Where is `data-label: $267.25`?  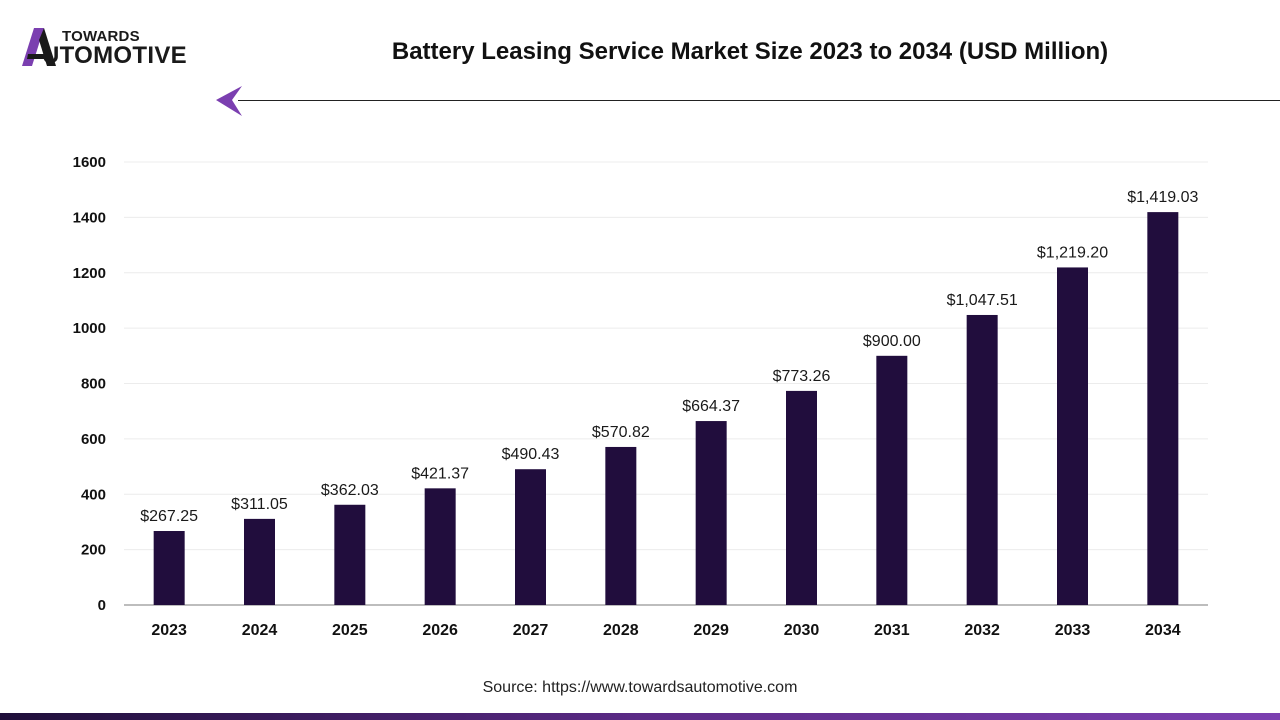 data-label: $267.25 is located at coordinates (169, 516).